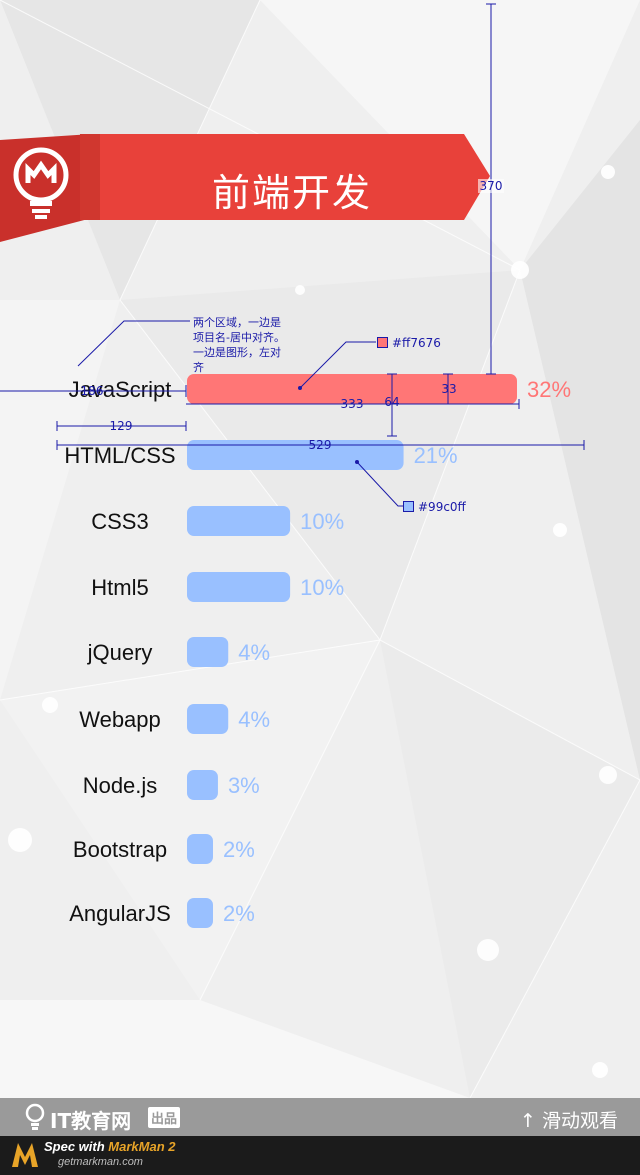 The image size is (640, 1175). Describe the element at coordinates (120, 652) in the screenshot. I see `bar-label: jQuery` at that location.